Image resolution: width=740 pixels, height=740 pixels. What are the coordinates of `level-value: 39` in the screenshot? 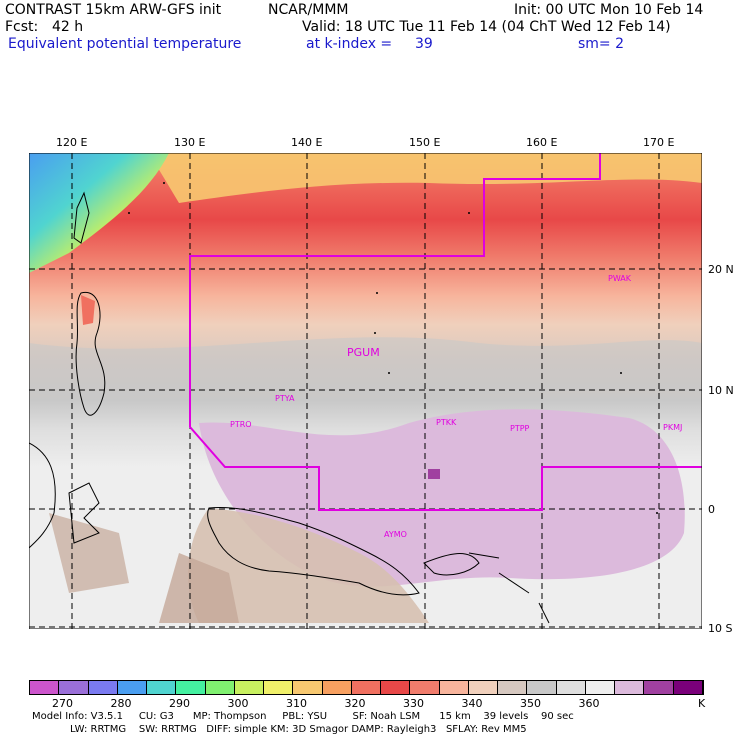 It's located at (424, 44).